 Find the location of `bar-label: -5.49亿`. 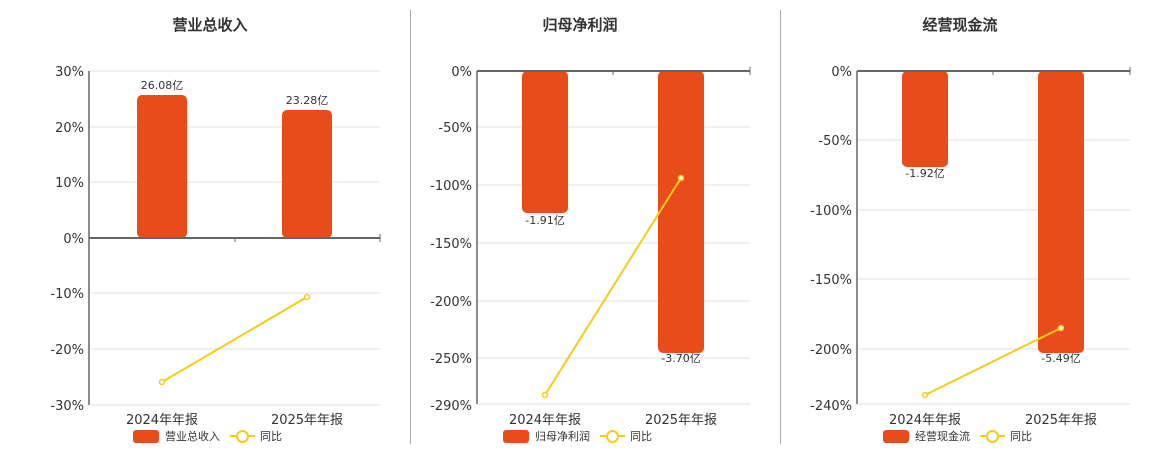

bar-label: -5.49亿 is located at coordinates (1060, 358).